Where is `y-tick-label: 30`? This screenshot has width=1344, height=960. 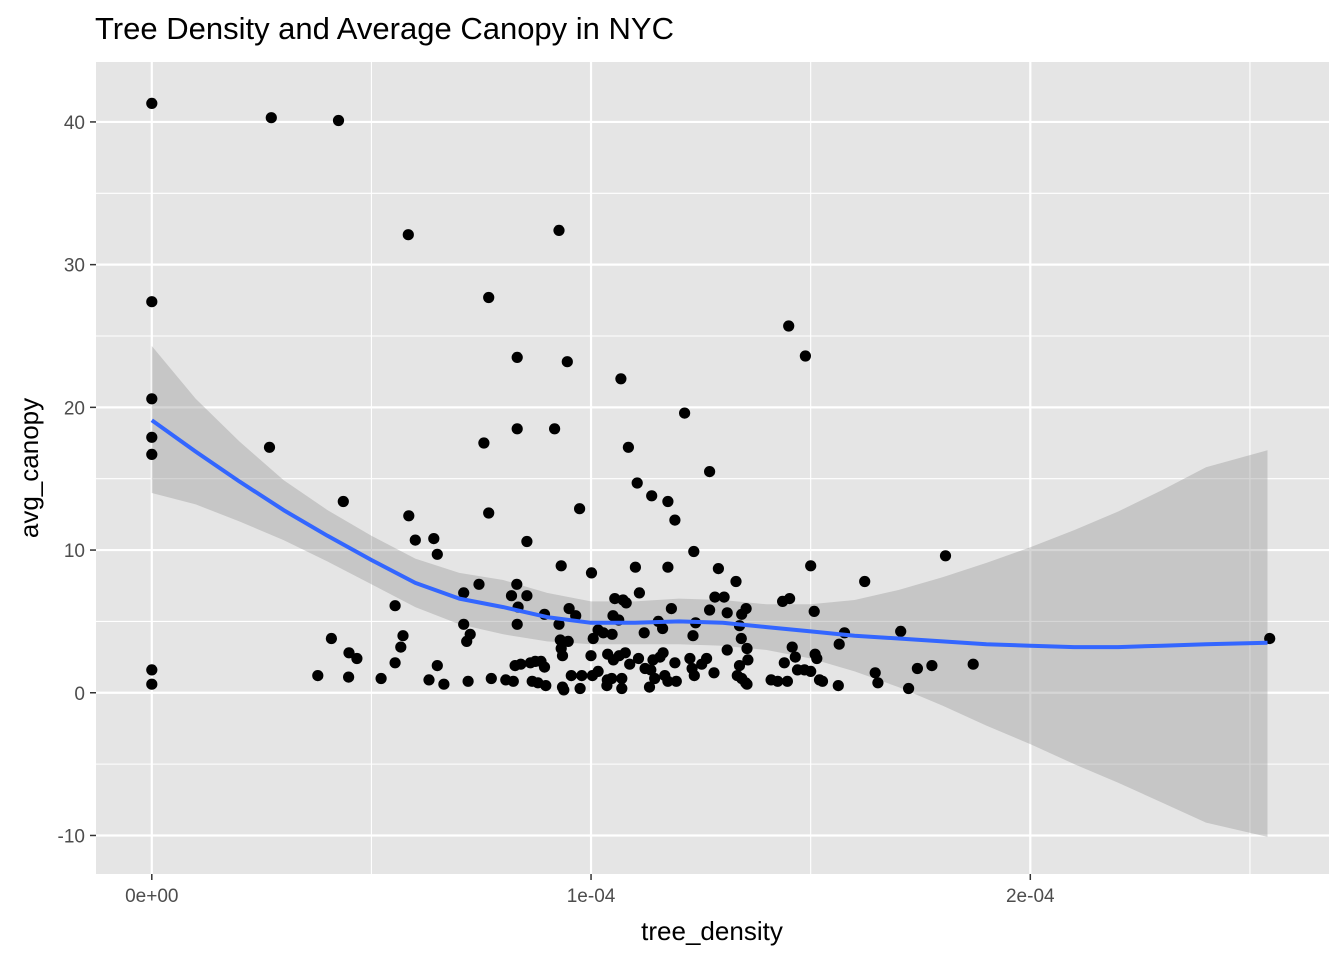 y-tick-label: 30 is located at coordinates (74, 266).